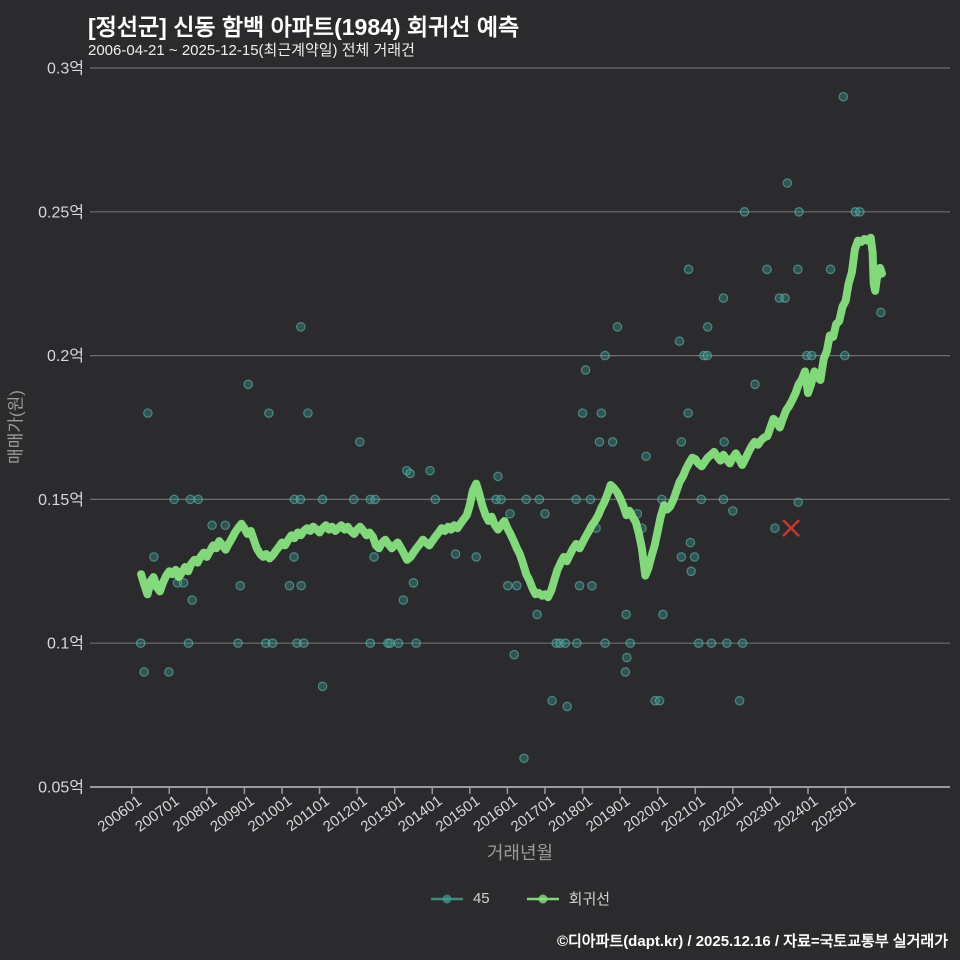 This screenshot has width=960, height=960. Describe the element at coordinates (791, 528) in the screenshot. I see `cancelled-transaction-marker` at that location.